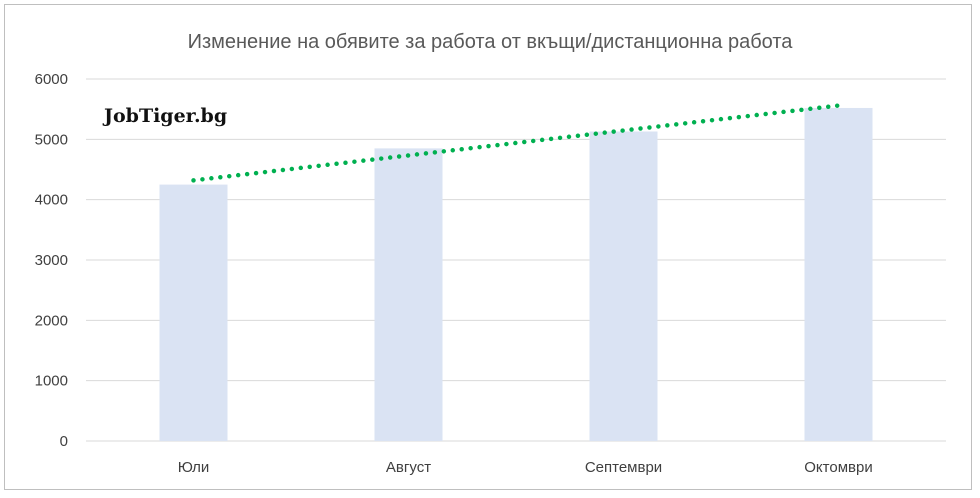 Image resolution: width=980 pixels, height=498 pixels. I want to click on y-axis-labels: 0 1000 2000 3000 4000 5000 6000, so click(51, 260).